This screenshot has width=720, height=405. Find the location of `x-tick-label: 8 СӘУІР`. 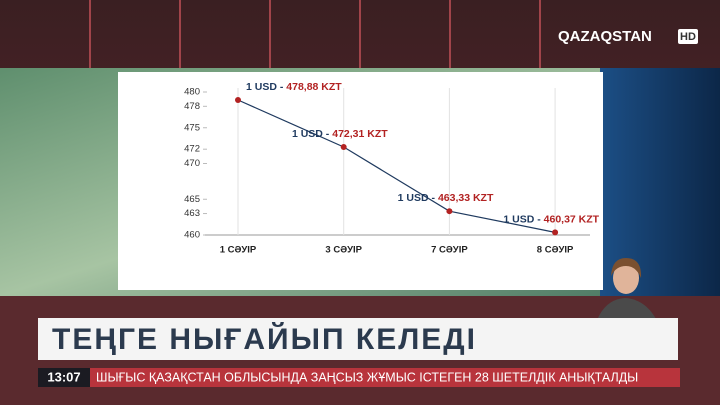

x-tick-label: 8 СӘУІР is located at coordinates (555, 250).